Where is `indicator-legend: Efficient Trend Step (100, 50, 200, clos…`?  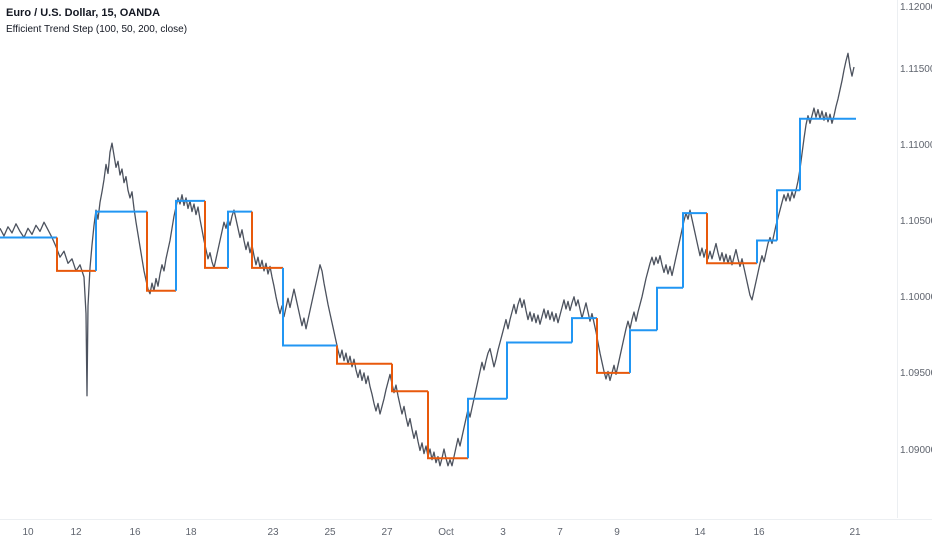
indicator-legend: Efficient Trend Step (100, 50, 200, clos… is located at coordinates (97, 29).